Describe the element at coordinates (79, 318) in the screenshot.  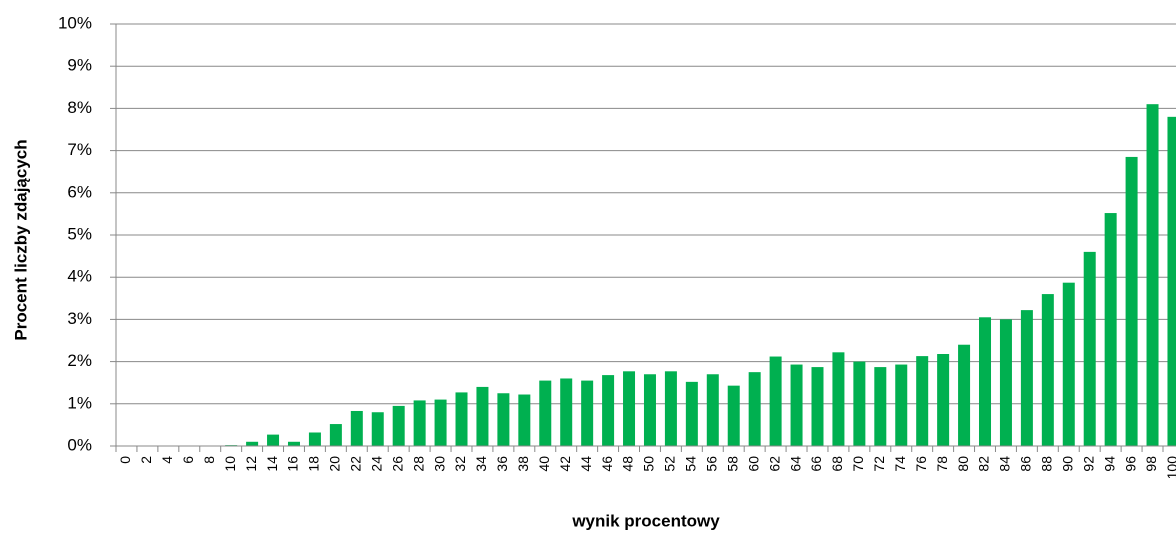
I see `y-tick-label: 3%` at that location.